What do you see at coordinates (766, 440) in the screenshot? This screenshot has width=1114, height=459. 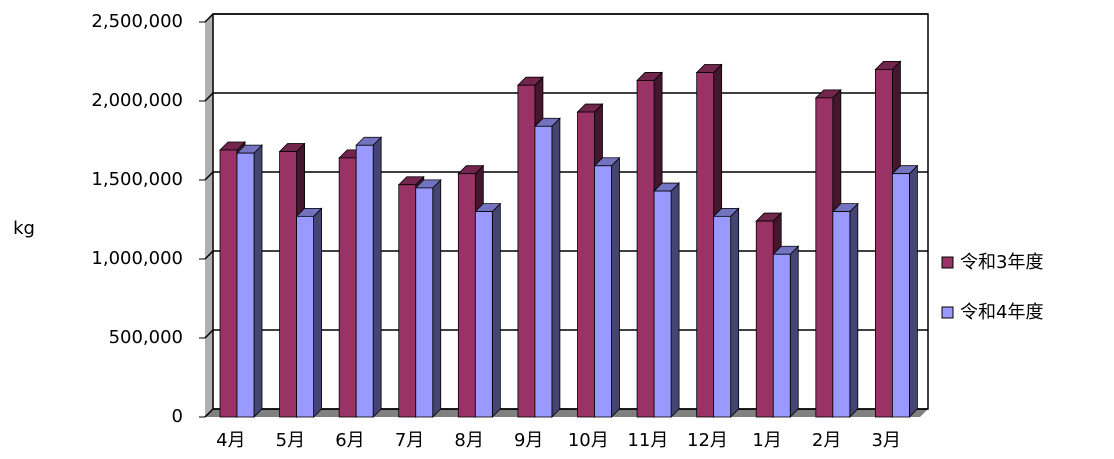 I see `x-tick-label: 1月` at bounding box center [766, 440].